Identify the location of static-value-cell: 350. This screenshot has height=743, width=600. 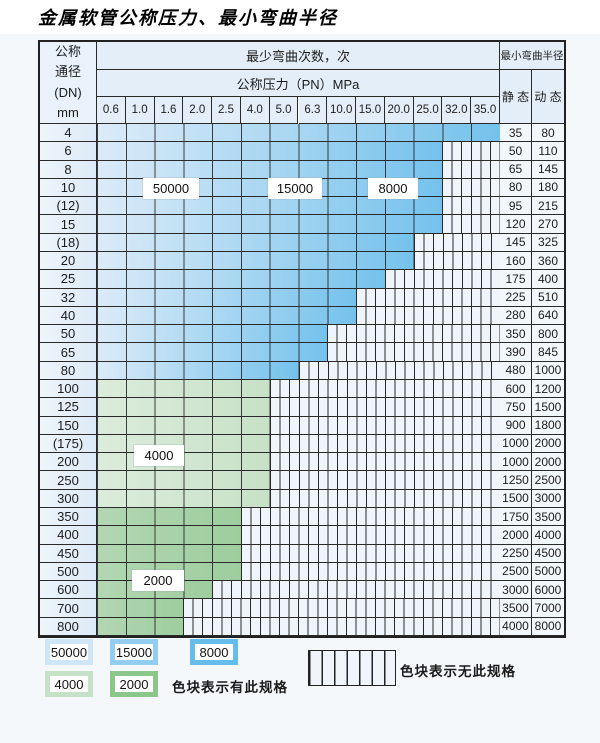
(516, 334).